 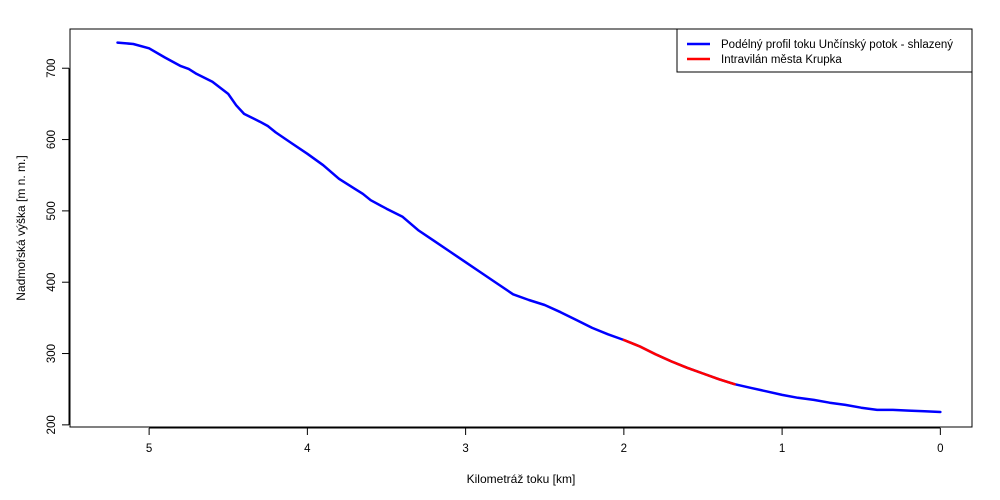 What do you see at coordinates (52, 68) in the screenshot?
I see `y-tick-label: 700` at bounding box center [52, 68].